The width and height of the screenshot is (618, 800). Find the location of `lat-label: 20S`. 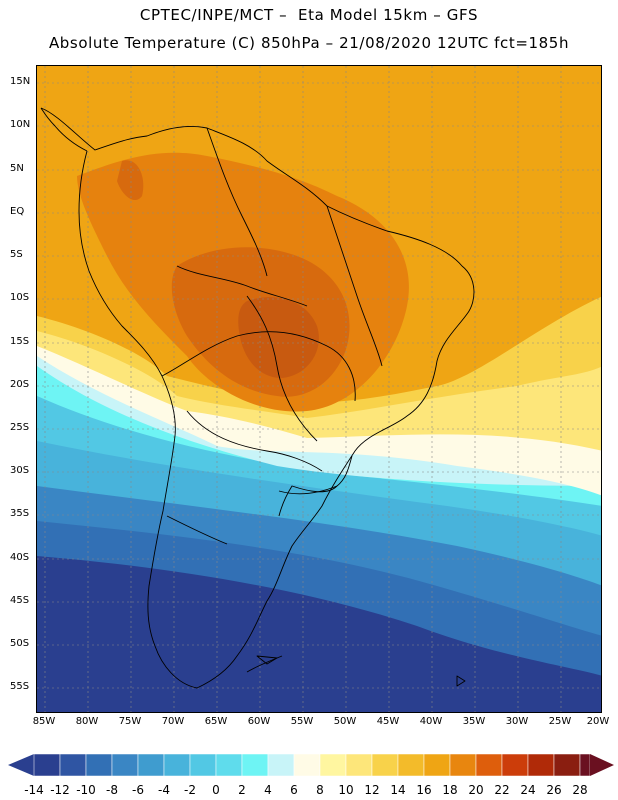

lat-label: 20S is located at coordinates (20, 384).